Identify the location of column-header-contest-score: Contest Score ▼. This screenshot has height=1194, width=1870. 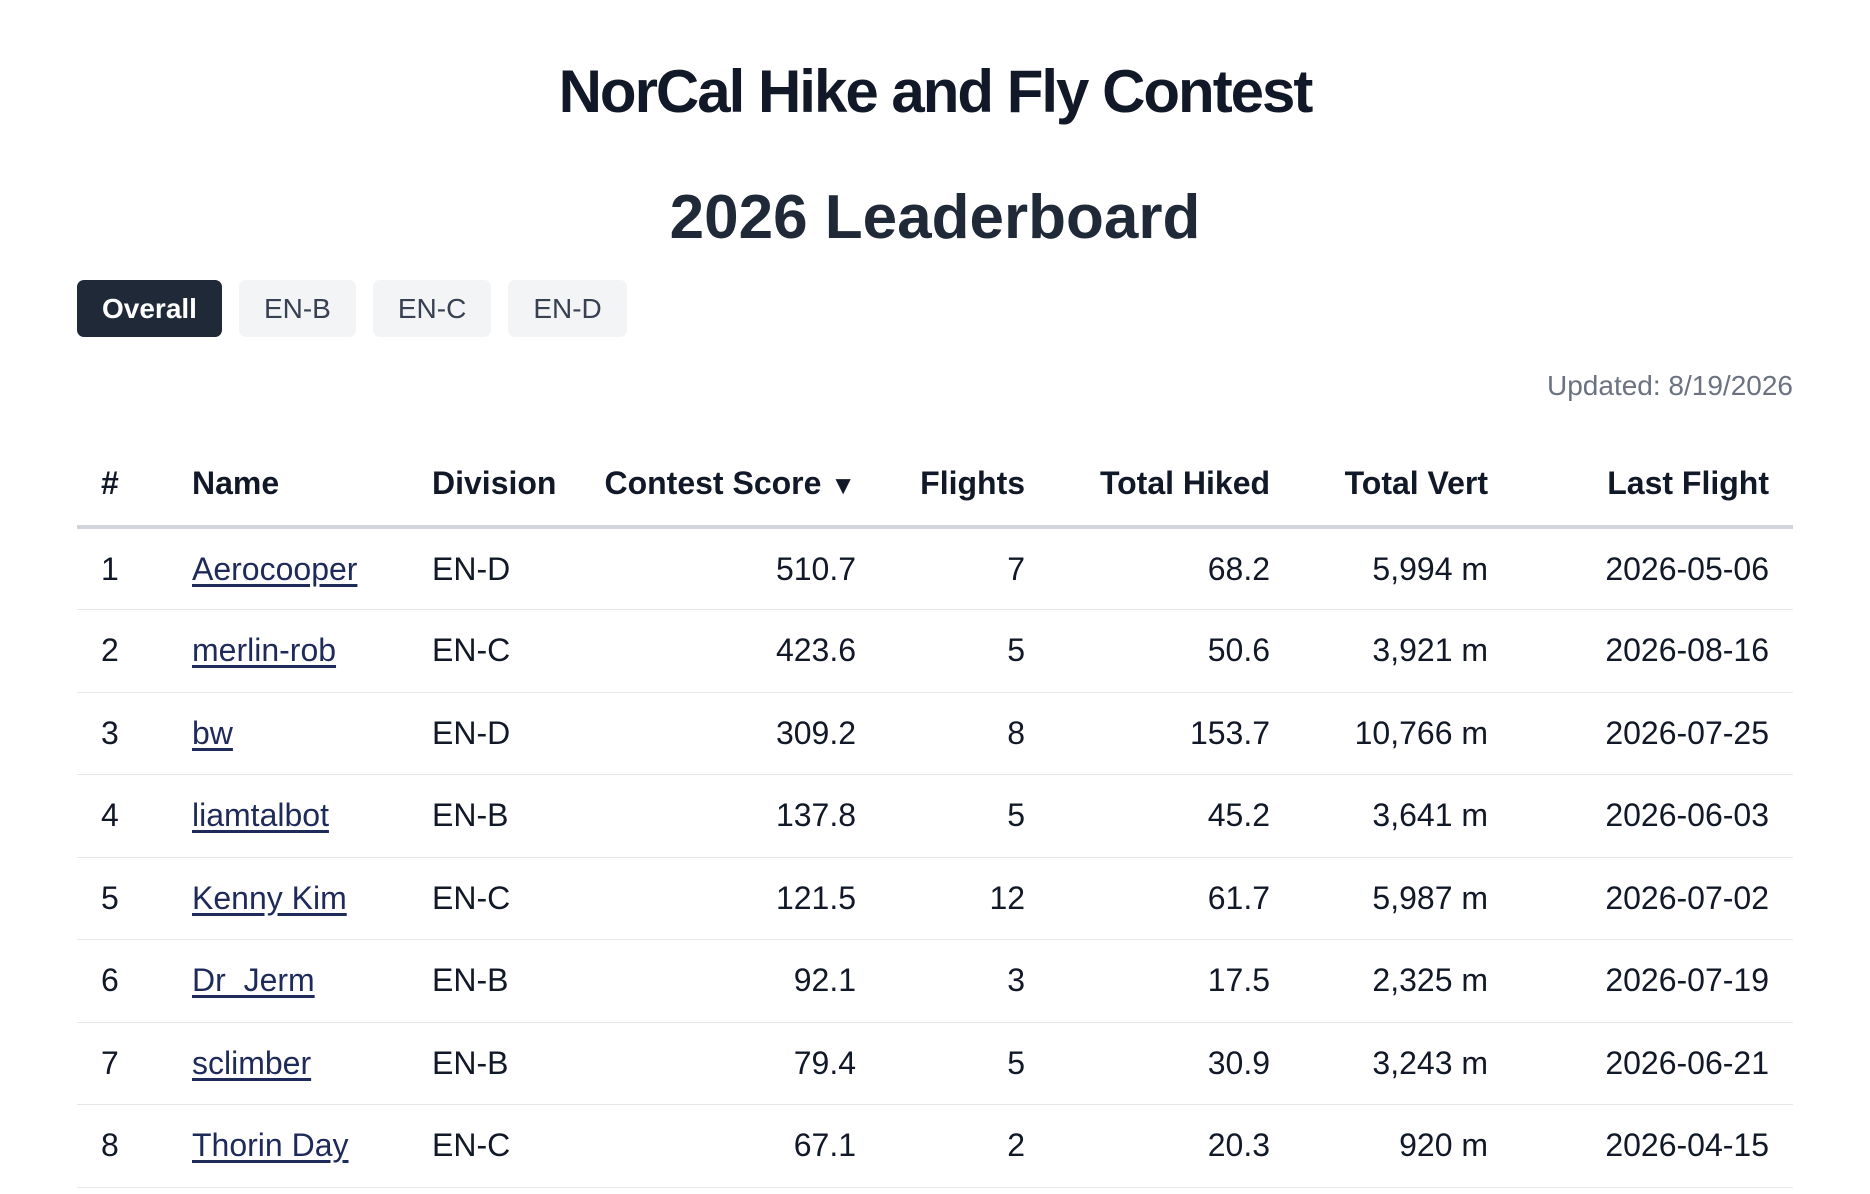
(730, 485).